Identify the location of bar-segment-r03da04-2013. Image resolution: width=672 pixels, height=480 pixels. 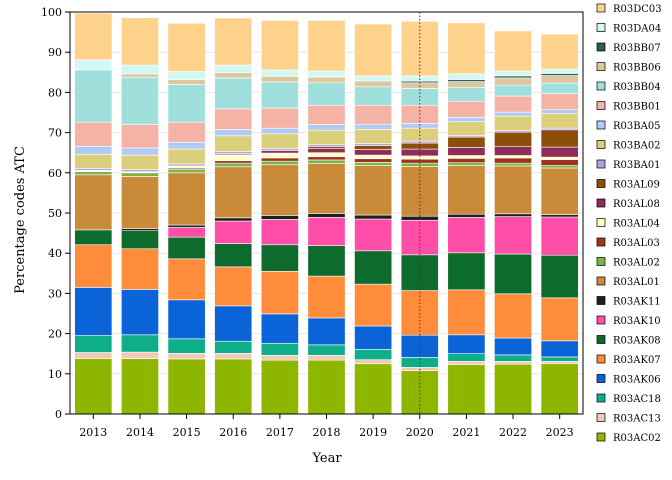
(93, 65).